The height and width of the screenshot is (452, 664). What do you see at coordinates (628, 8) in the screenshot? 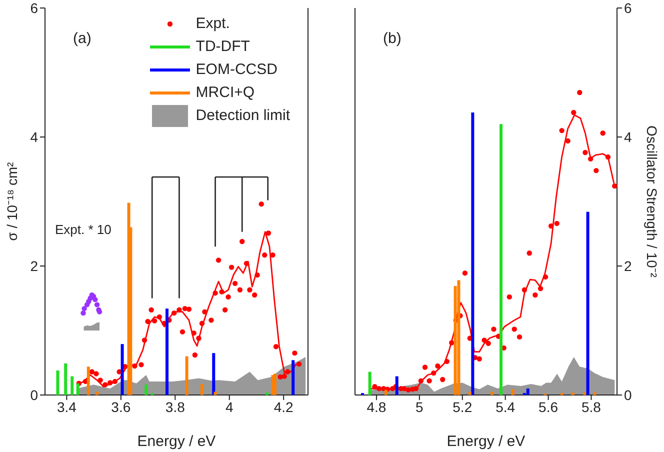
I see `y2-tick-label: 6` at bounding box center [628, 8].